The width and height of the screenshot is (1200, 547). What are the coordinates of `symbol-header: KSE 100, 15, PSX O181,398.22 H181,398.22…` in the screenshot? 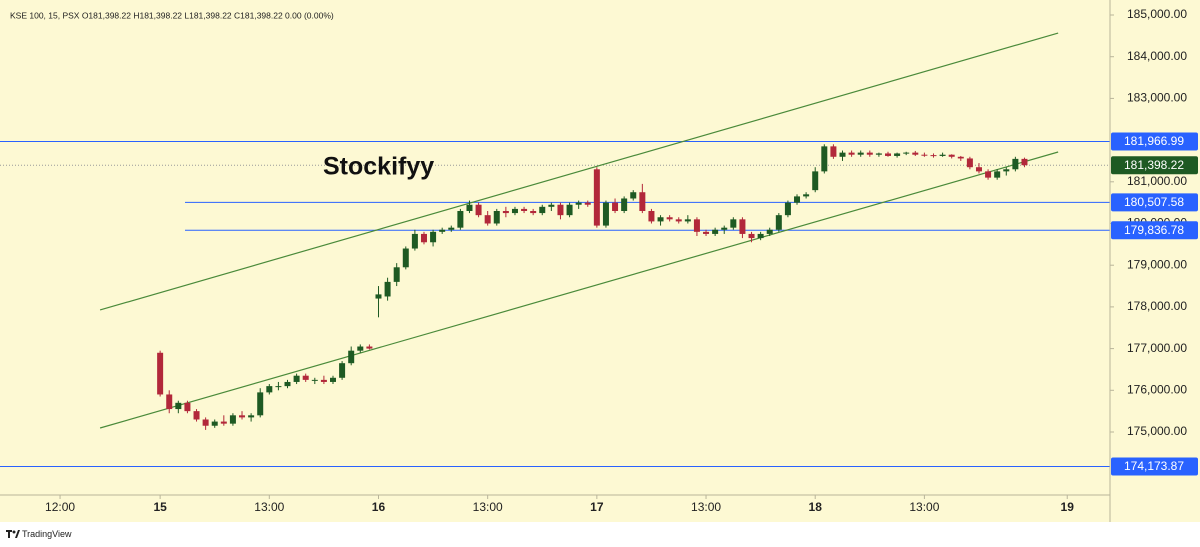 It's located at (172, 15).